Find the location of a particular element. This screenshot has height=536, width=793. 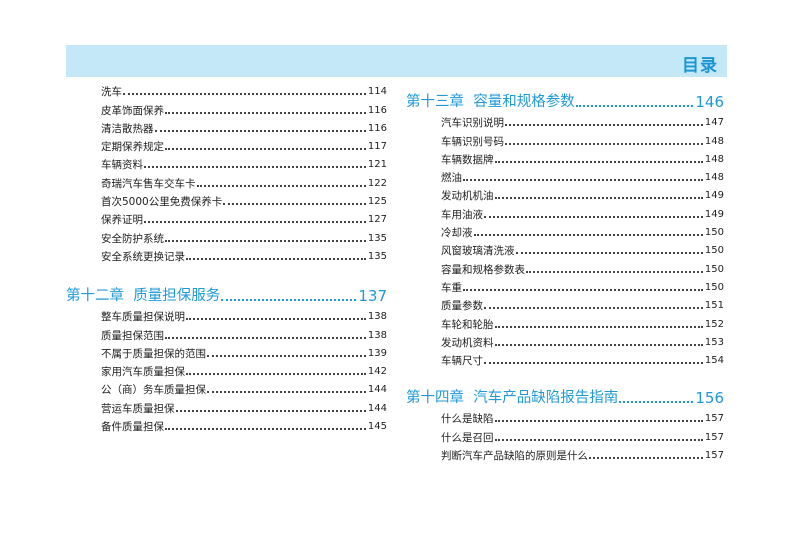

toc-entry: 保养证明 127 is located at coordinates (244, 217).